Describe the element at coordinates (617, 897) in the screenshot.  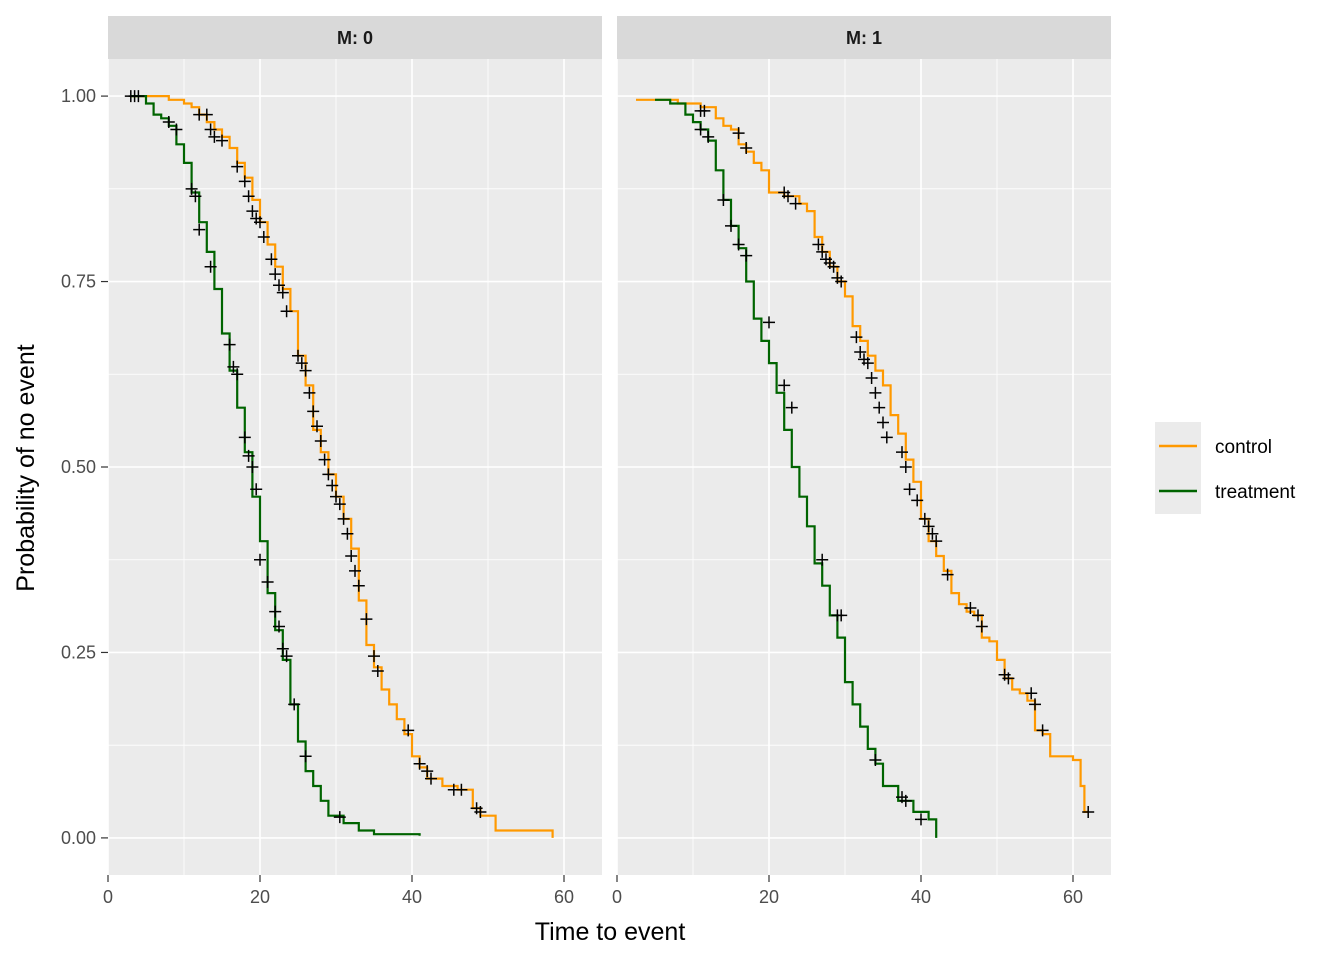
I see `x-tick-label: 0` at that location.